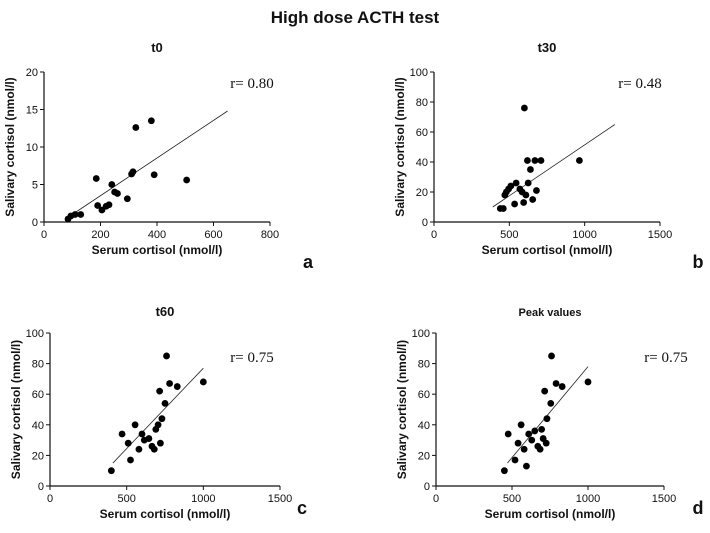 The image size is (710, 533). What do you see at coordinates (270, 235) in the screenshot?
I see `x-tick-label: 800` at bounding box center [270, 235].